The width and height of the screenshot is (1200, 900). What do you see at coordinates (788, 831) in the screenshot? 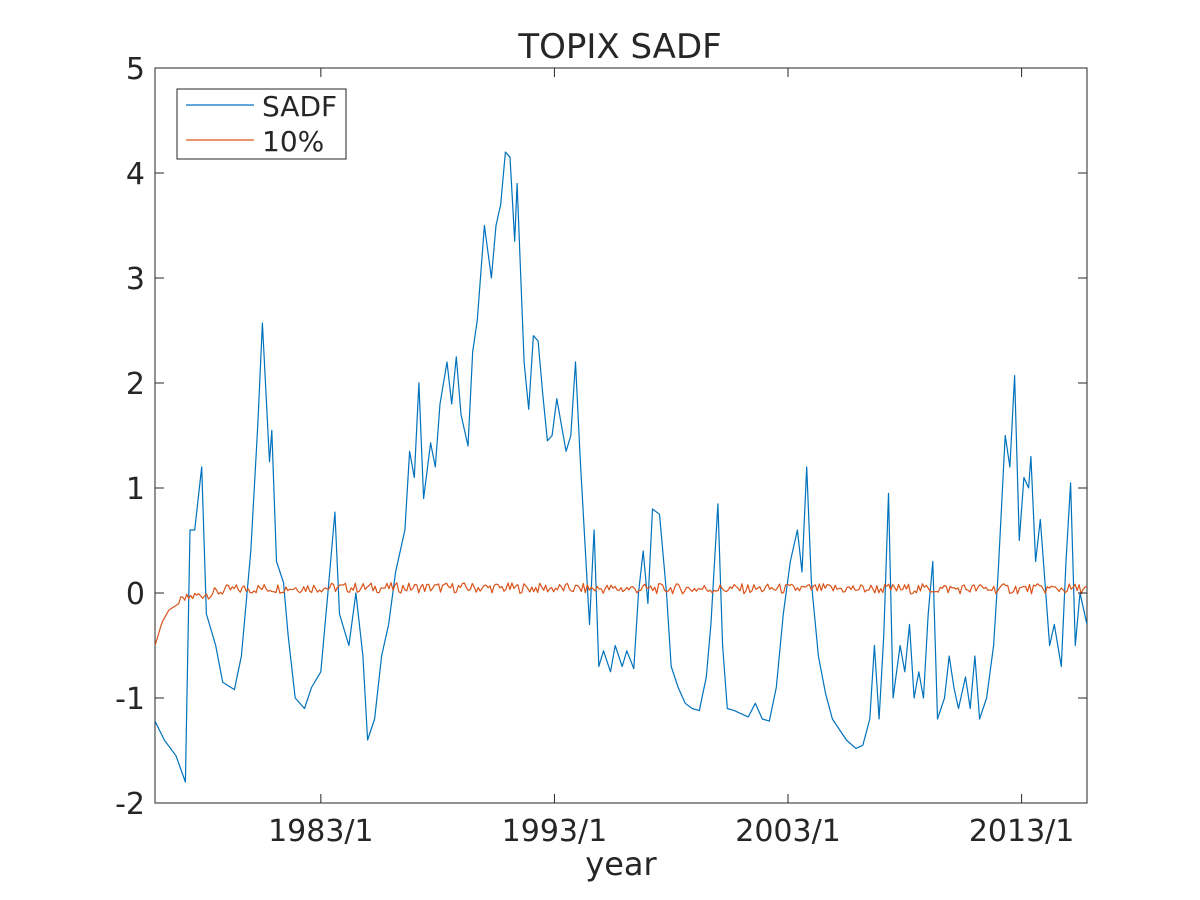
I see `x-tick-label: 2003/1` at bounding box center [788, 831].